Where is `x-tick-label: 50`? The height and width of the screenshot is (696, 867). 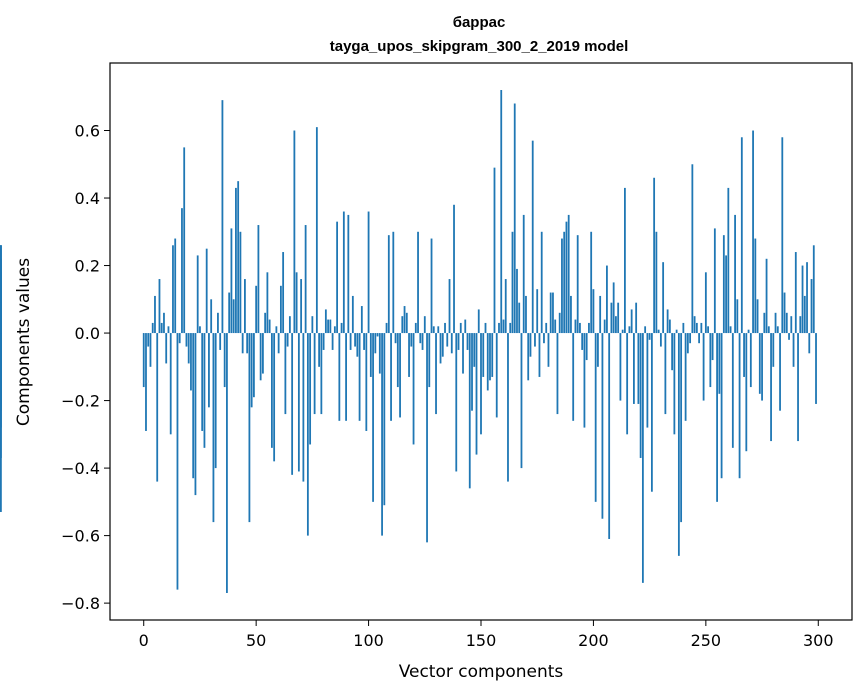
x-tick-label: 50 is located at coordinates (256, 640).